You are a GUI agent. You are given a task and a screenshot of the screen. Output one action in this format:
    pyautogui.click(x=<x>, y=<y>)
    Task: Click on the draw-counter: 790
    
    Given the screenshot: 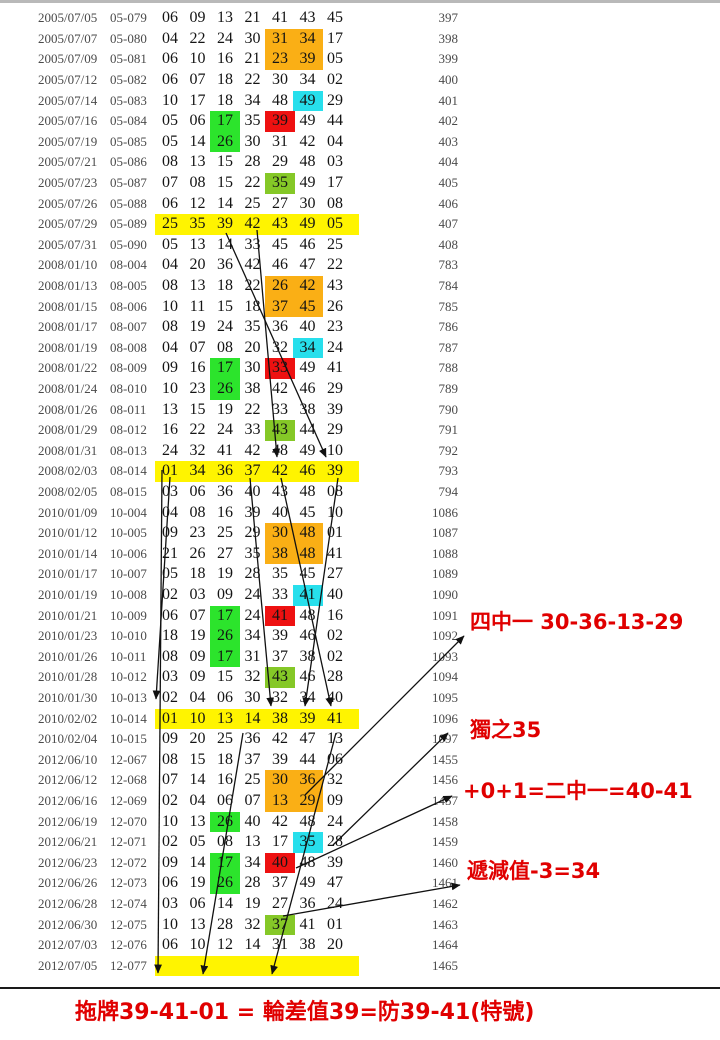 What is the action you would take?
    pyautogui.click(x=448, y=409)
    